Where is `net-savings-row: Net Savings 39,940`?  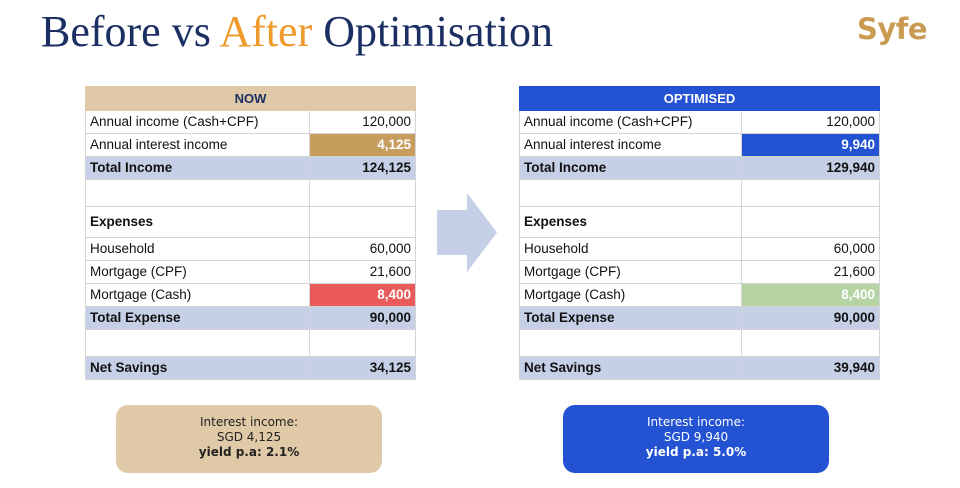 net-savings-row: Net Savings 39,940 is located at coordinates (700, 368).